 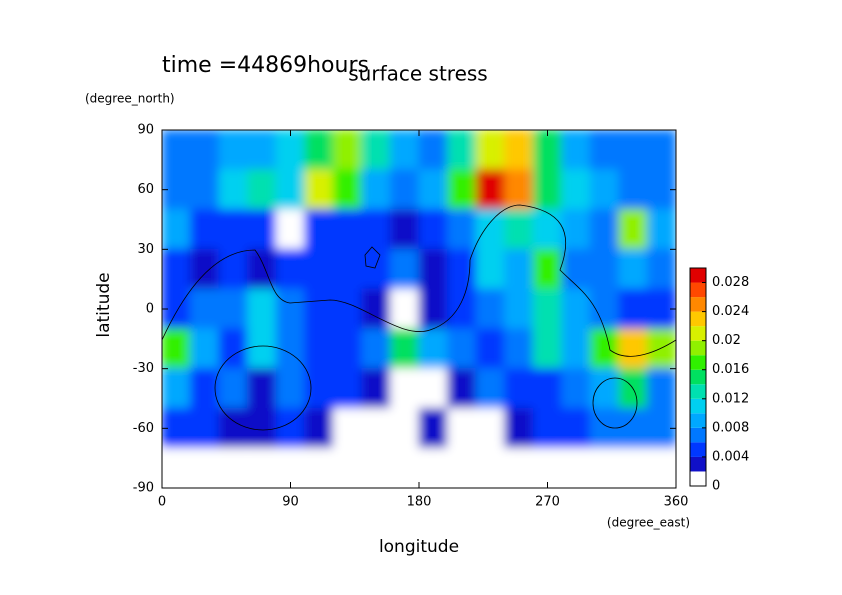 I want to click on colorbar-tick-label: 0.02, so click(x=726, y=340).